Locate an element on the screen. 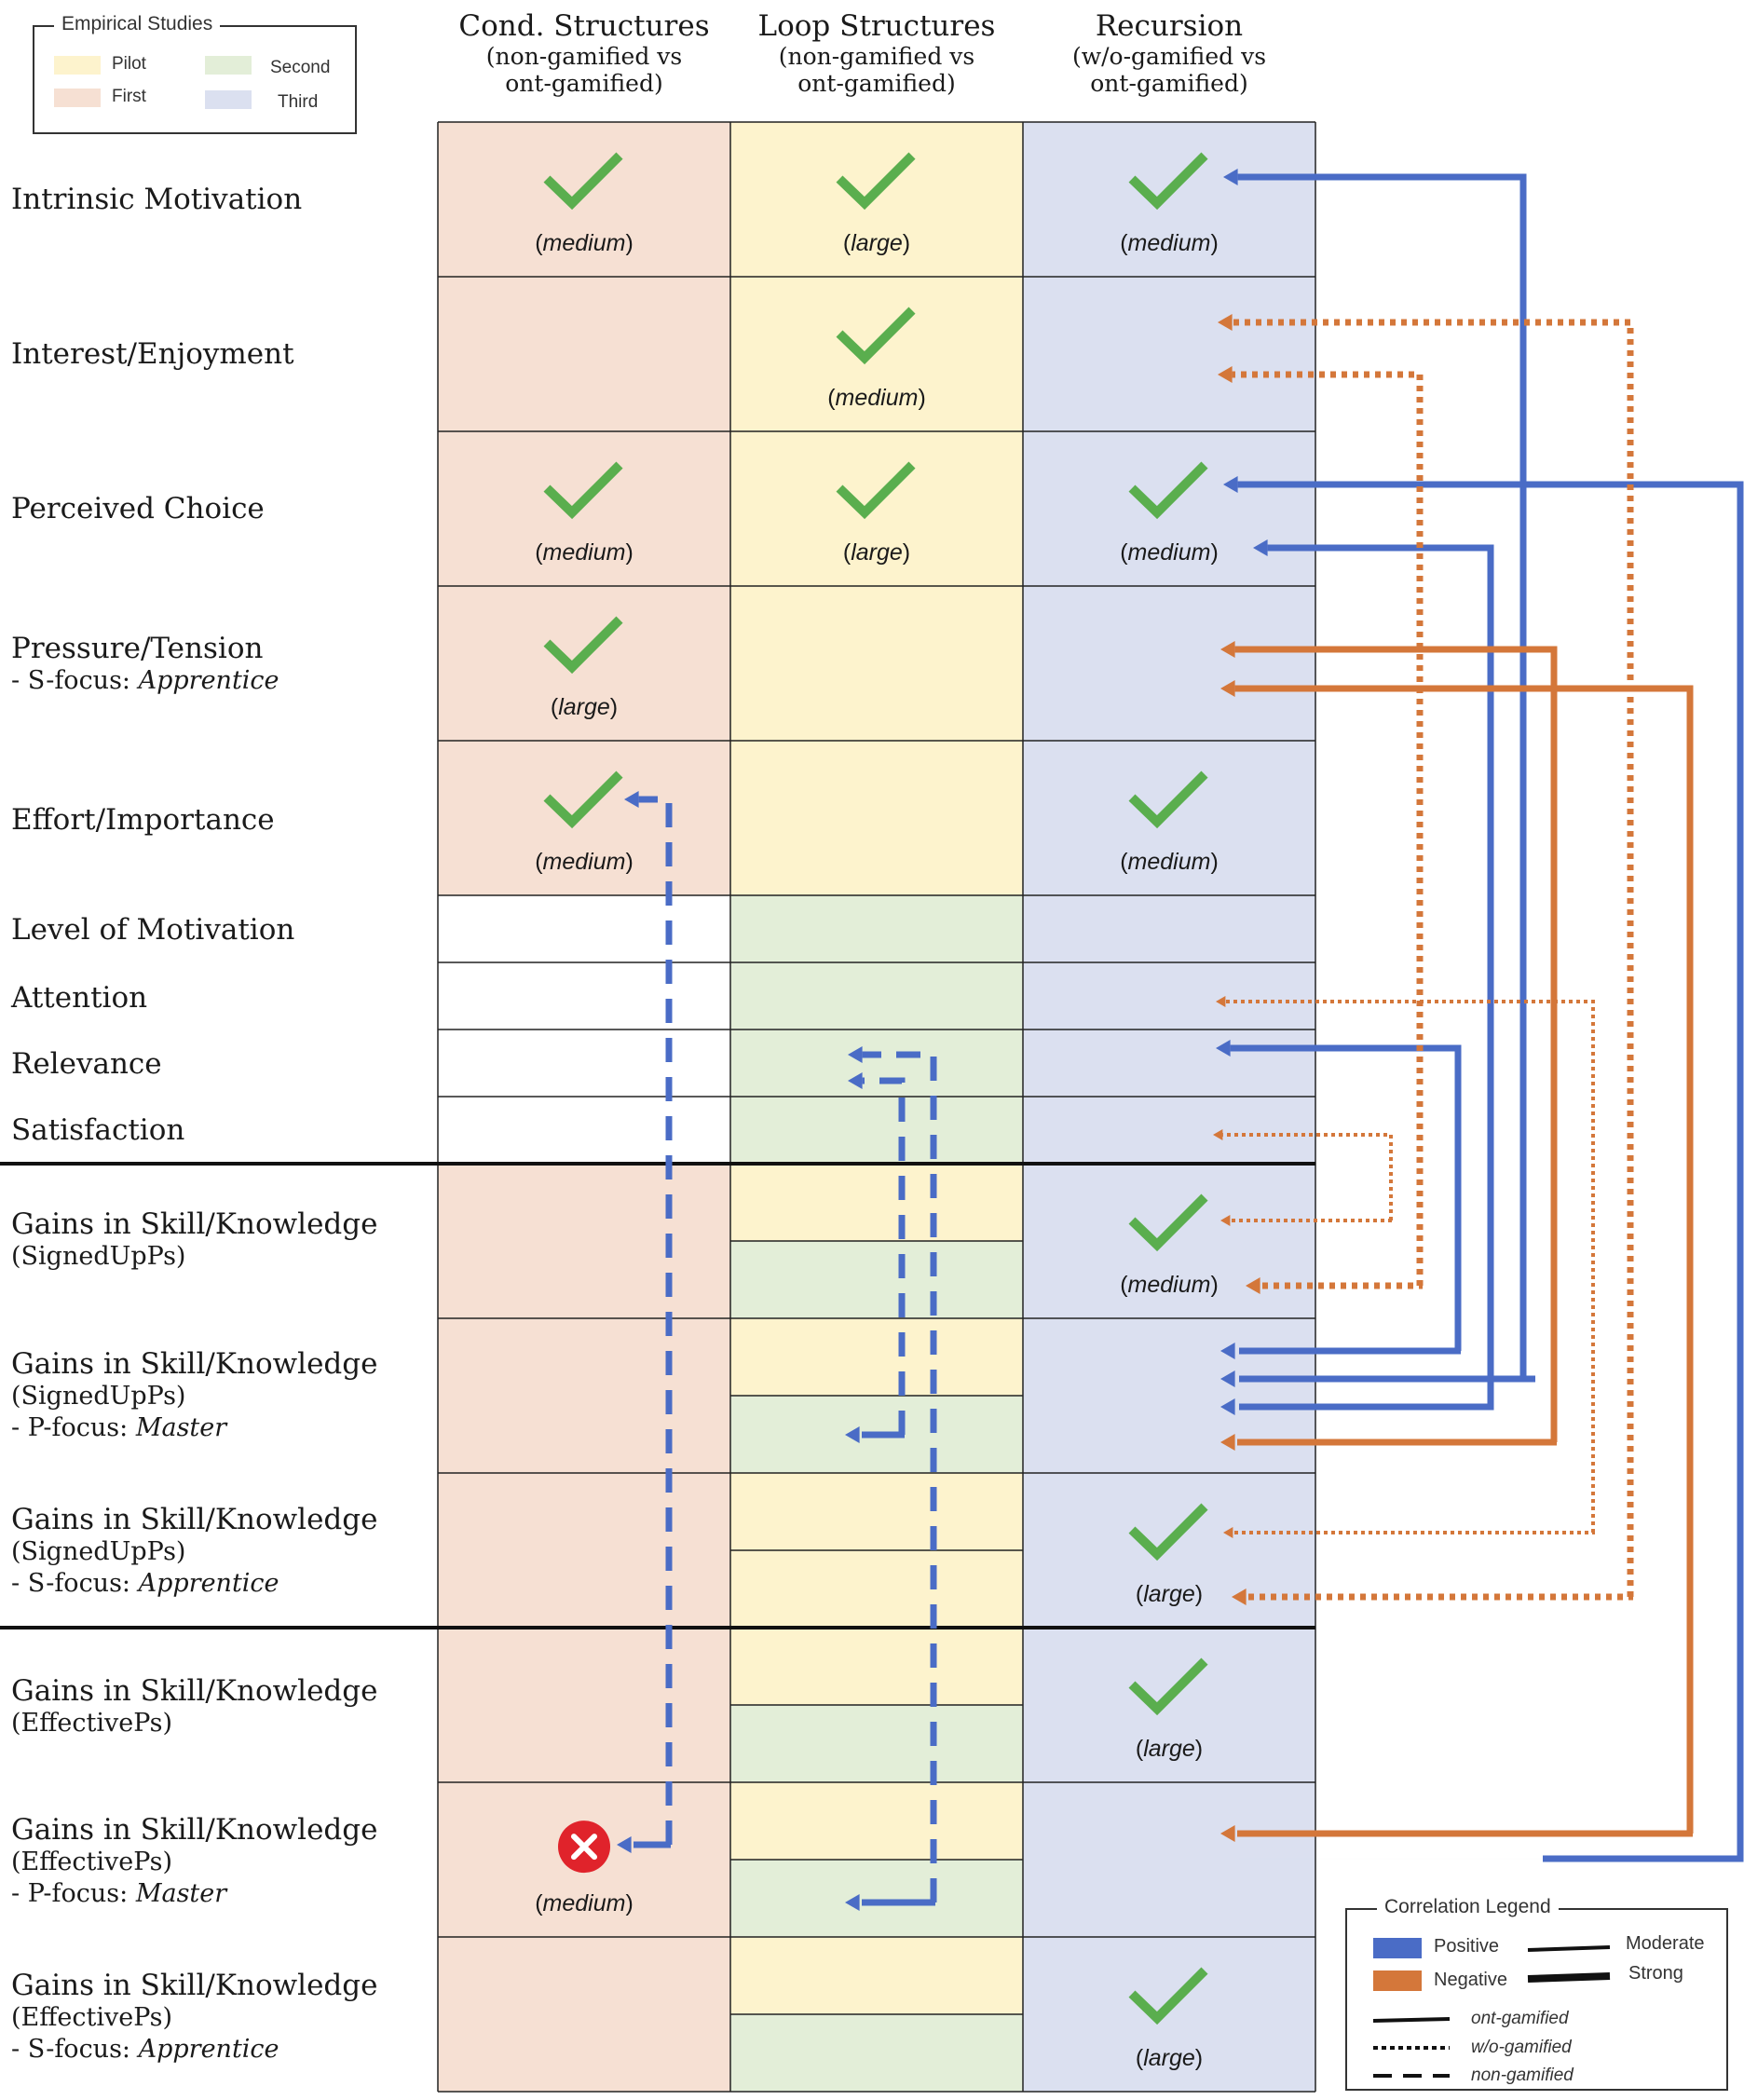  study-legend-title: Empirical Studies is located at coordinates (137, 24).